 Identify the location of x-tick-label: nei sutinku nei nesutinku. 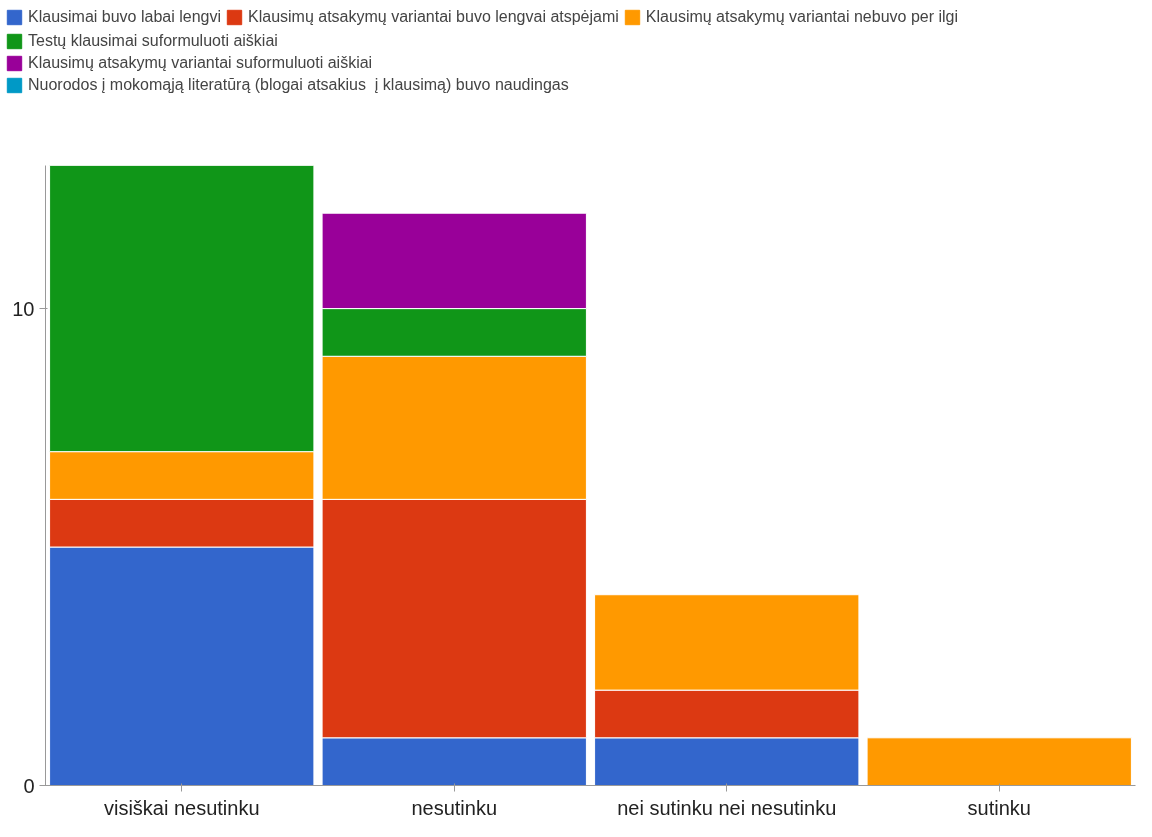
(727, 807).